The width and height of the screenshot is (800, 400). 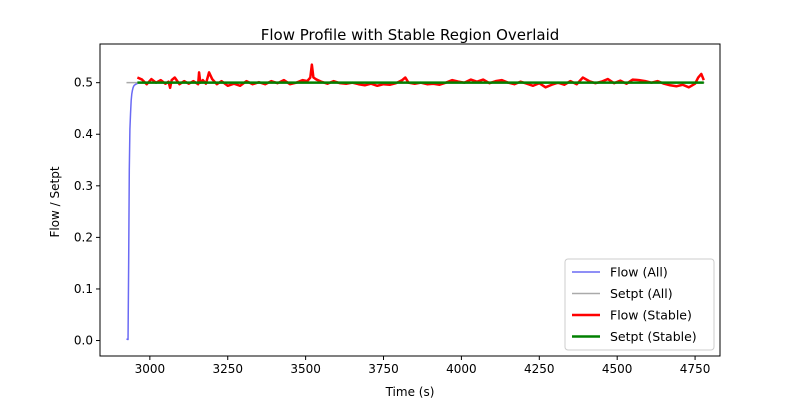 What do you see at coordinates (651, 315) in the screenshot?
I see `legend-entry: Flow (Stable)` at bounding box center [651, 315].